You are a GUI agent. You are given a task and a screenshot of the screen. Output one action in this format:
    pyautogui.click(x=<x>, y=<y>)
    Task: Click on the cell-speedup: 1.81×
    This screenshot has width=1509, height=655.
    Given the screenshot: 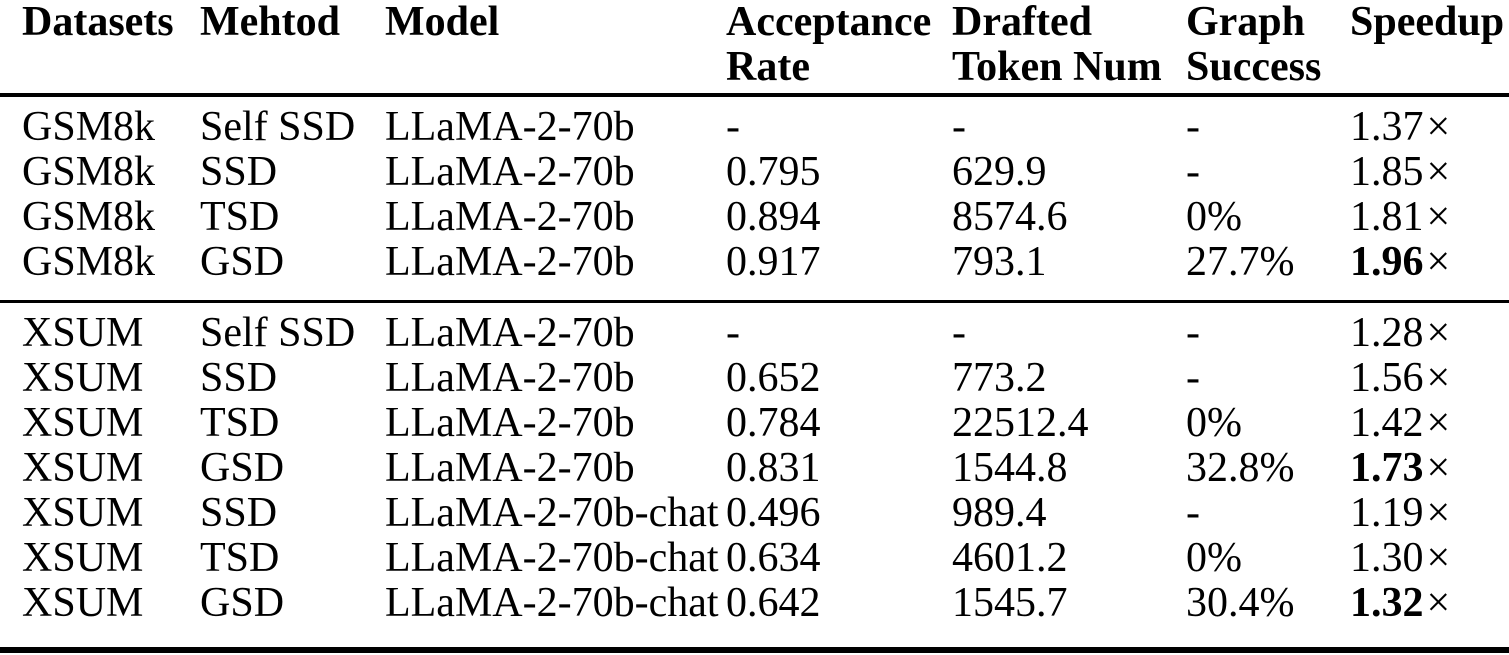 What is the action you would take?
    pyautogui.click(x=1429, y=217)
    